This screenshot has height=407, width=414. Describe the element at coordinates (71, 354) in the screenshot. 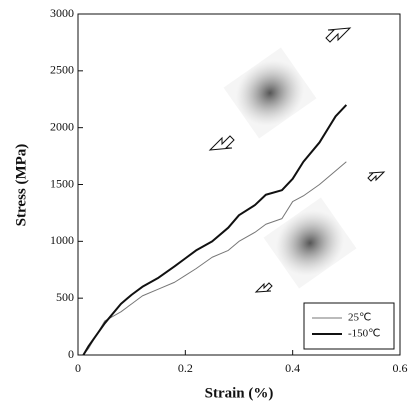

I see `y-tick-label: 0` at that location.